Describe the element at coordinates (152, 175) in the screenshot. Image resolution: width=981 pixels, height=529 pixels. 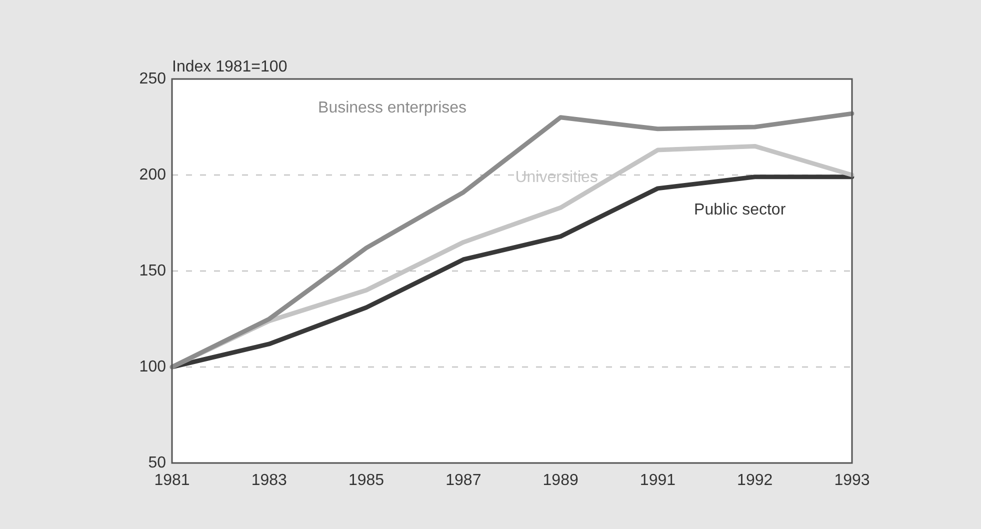
I see `y-tick-label: 200` at that location.